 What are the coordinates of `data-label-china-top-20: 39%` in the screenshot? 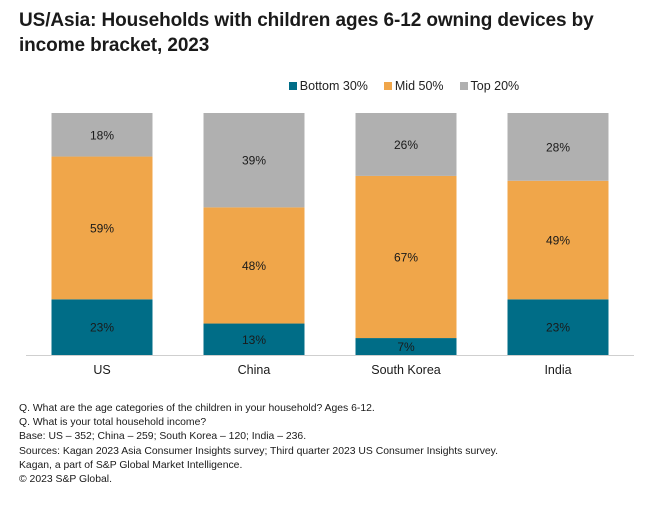 It's located at (254, 161).